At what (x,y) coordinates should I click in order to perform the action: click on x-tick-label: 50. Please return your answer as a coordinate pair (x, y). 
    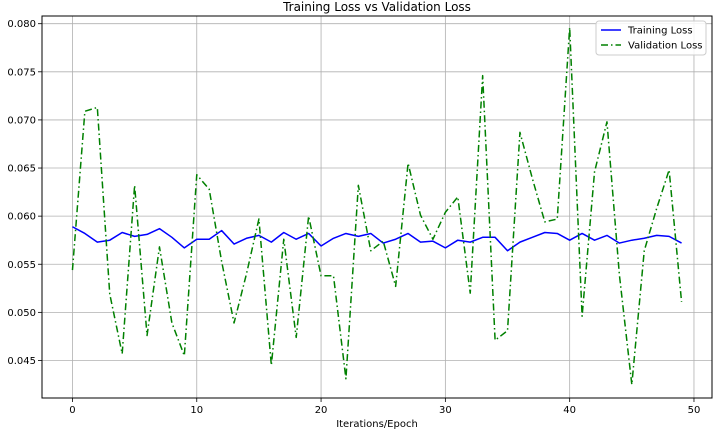
    Looking at the image, I should click on (694, 410).